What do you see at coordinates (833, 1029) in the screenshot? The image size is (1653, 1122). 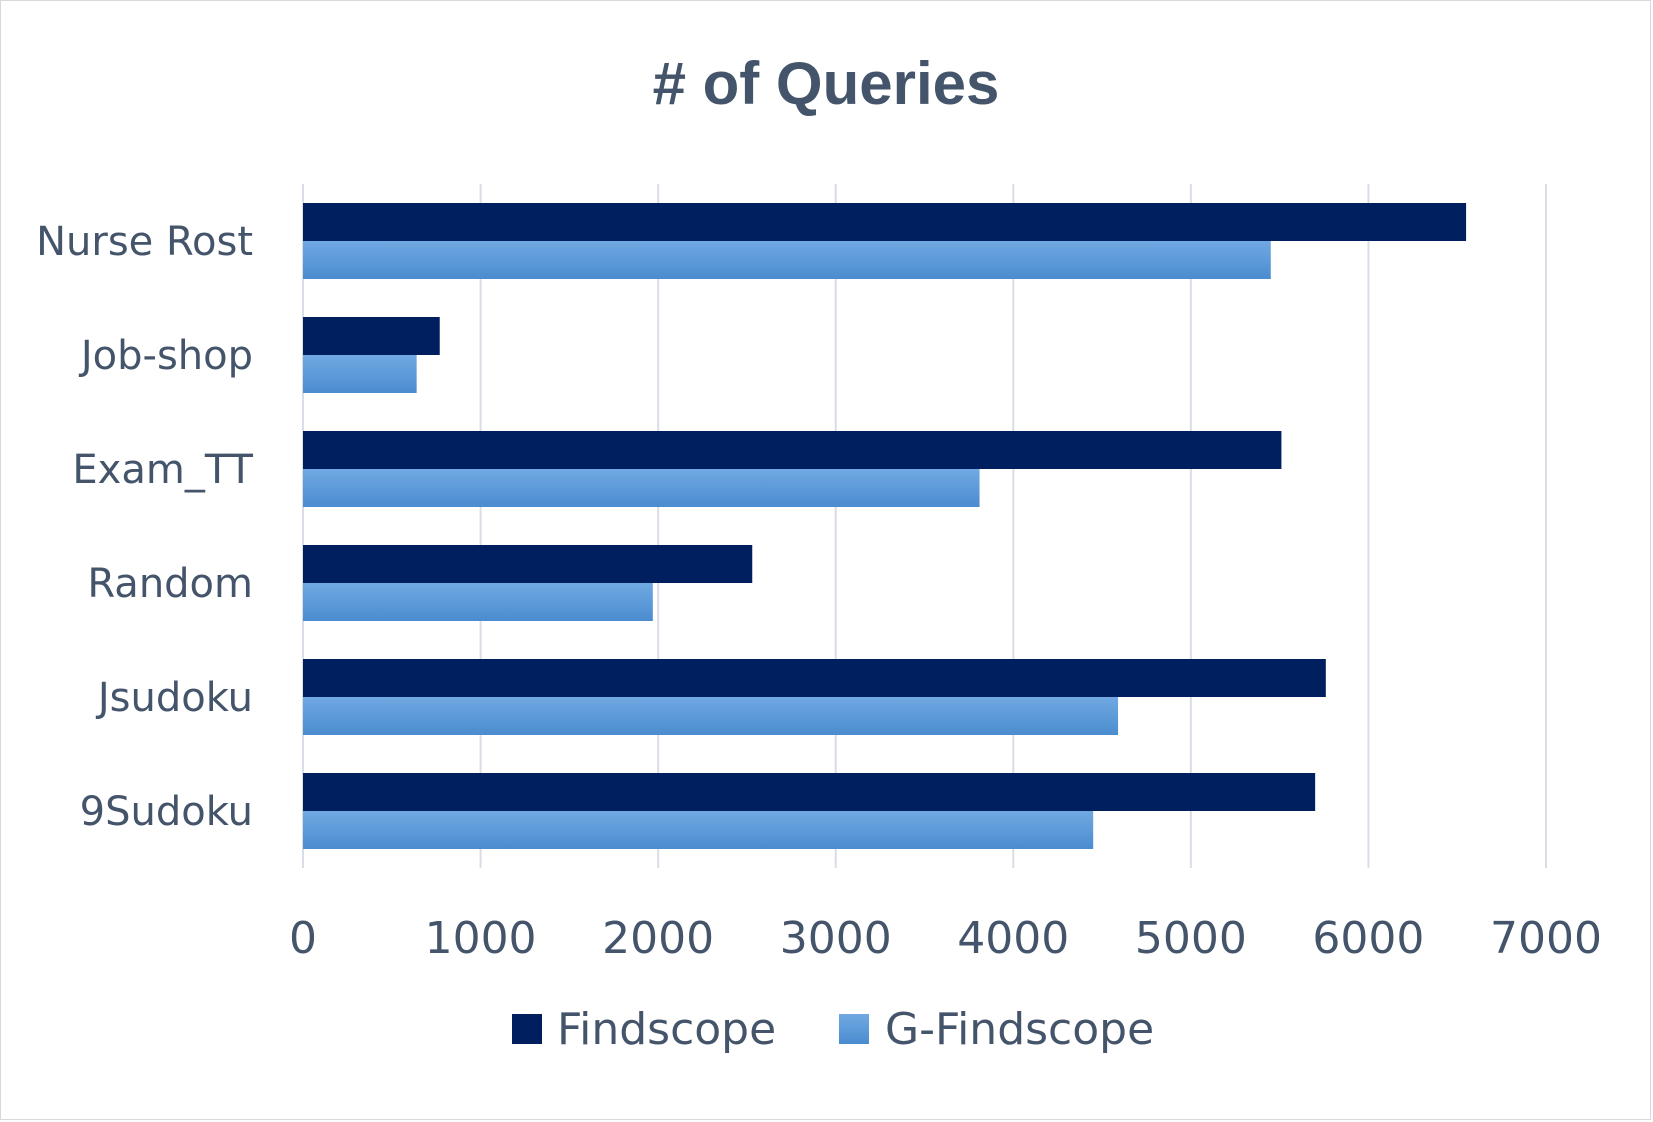 I see `legend: Findscope G-Findscope` at bounding box center [833, 1029].